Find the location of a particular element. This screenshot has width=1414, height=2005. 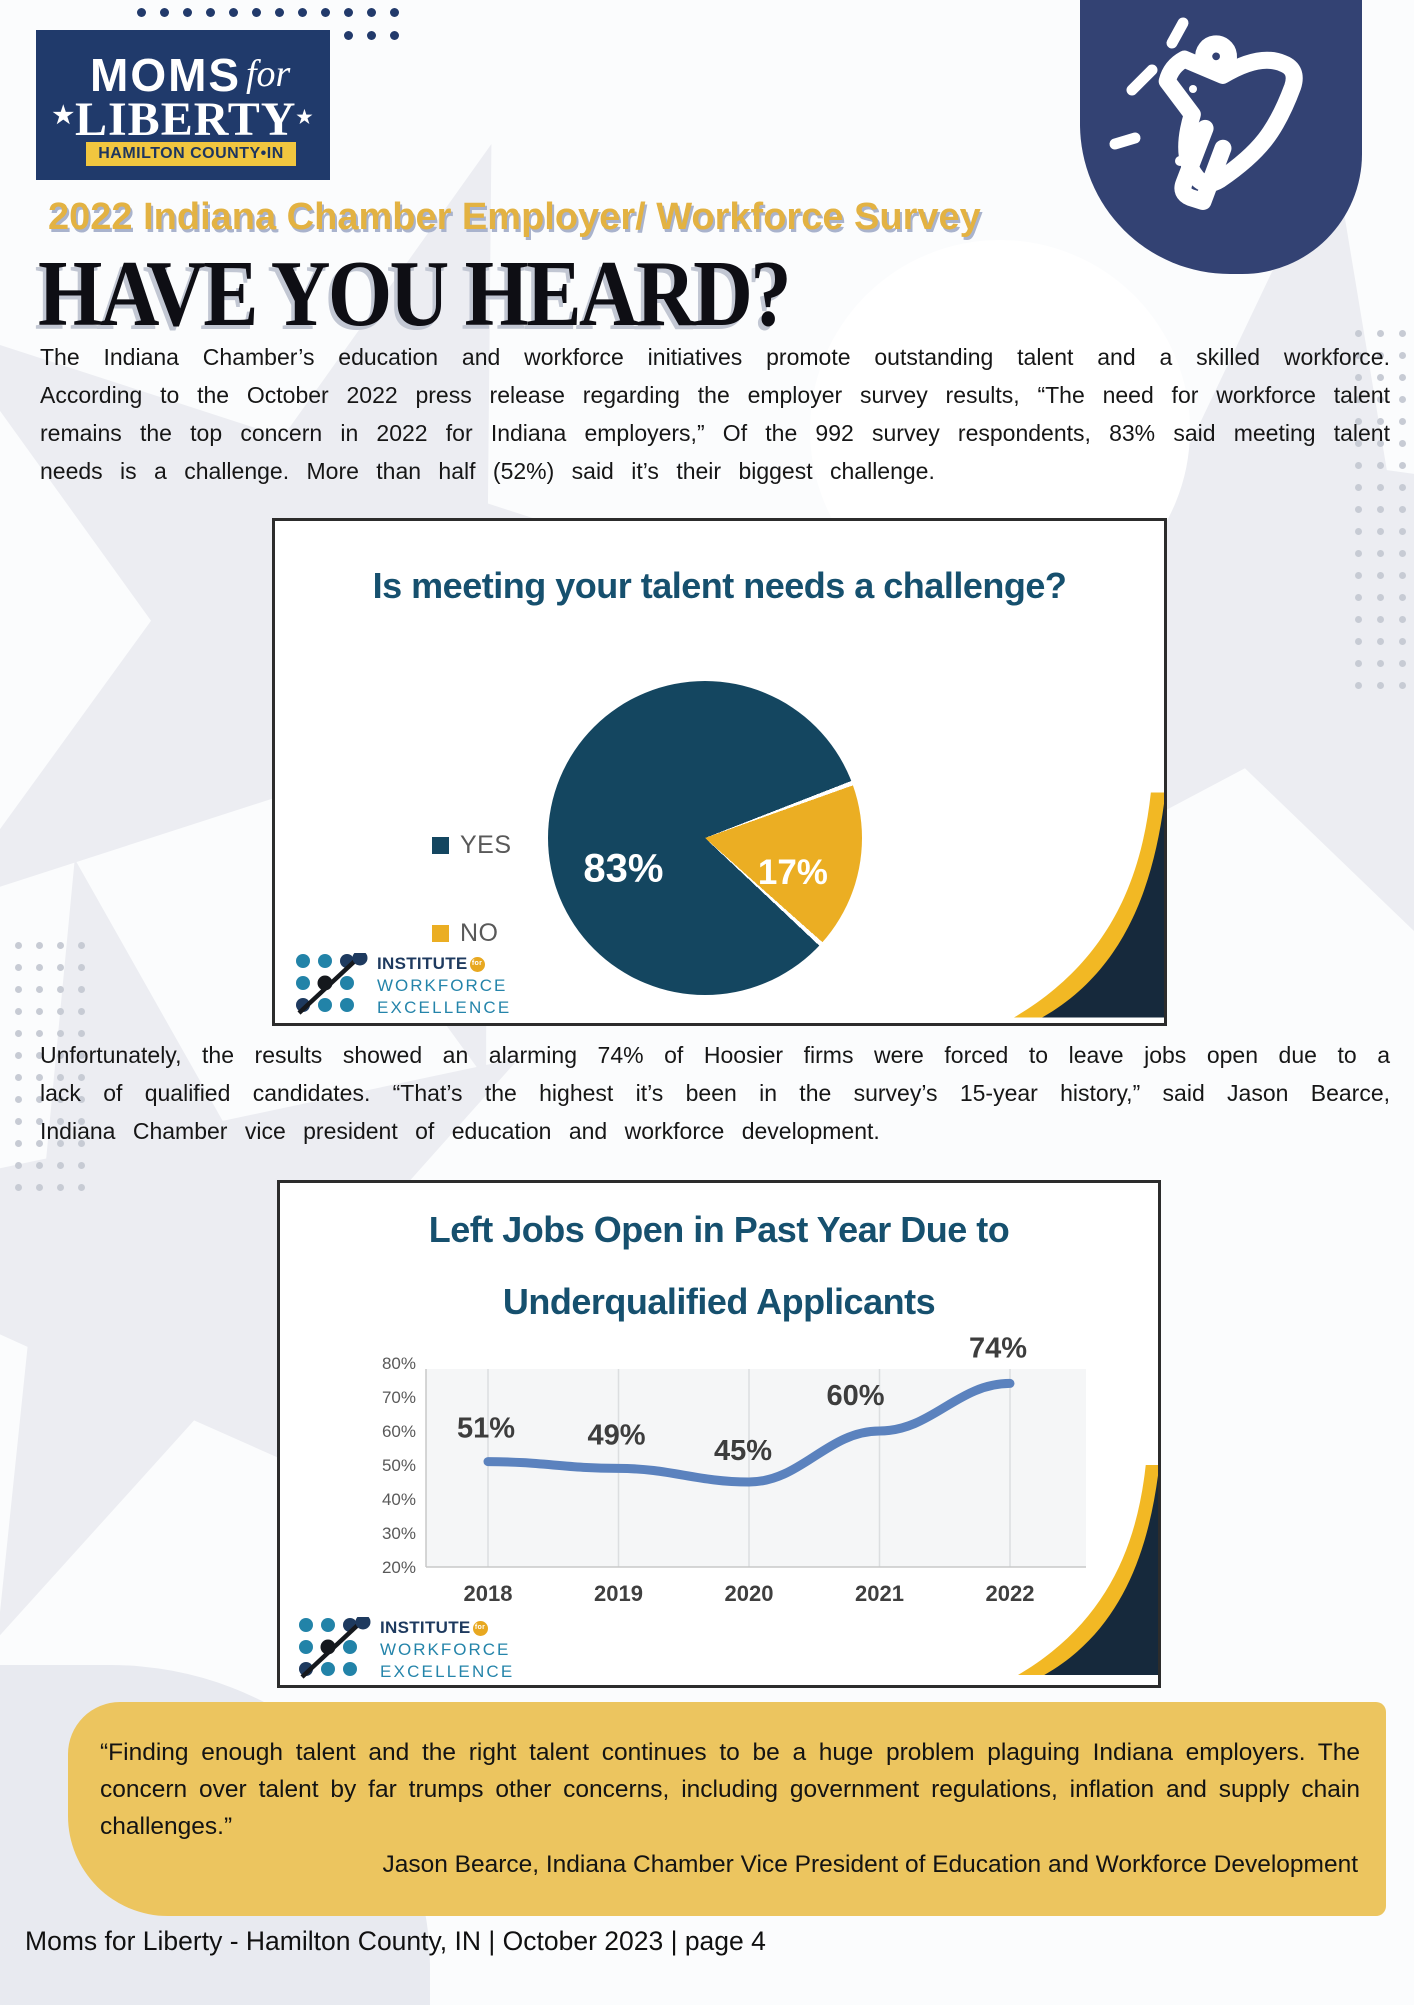

page-title: HAVE YOU HEARD? is located at coordinates (415, 294).